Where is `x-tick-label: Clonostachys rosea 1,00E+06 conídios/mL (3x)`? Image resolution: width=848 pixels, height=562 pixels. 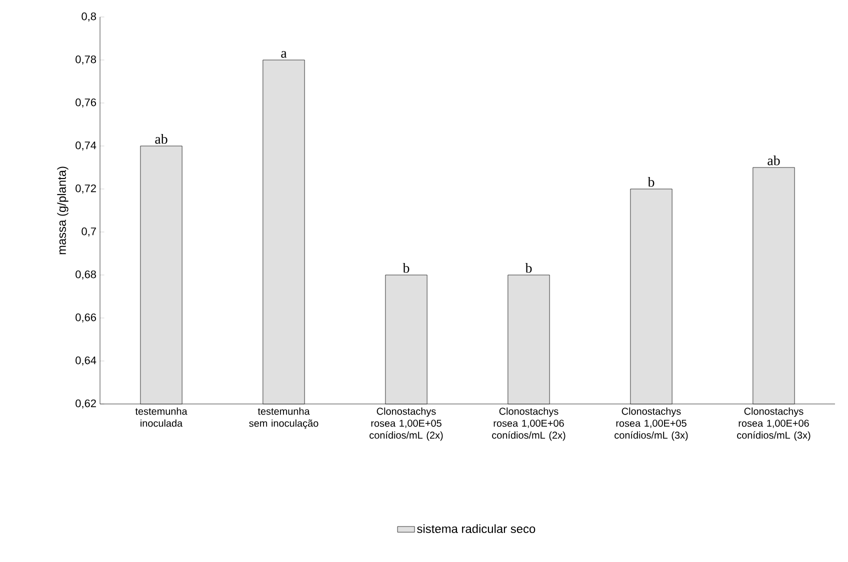
x-tick-label: Clonostachys rosea 1,00E+06 conídios/mL (3x) is located at coordinates (773, 424).